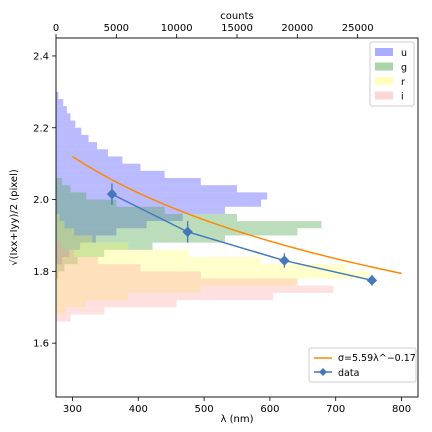  Describe the element at coordinates (401, 409) in the screenshot. I see `x-tick-label: 800` at that location.